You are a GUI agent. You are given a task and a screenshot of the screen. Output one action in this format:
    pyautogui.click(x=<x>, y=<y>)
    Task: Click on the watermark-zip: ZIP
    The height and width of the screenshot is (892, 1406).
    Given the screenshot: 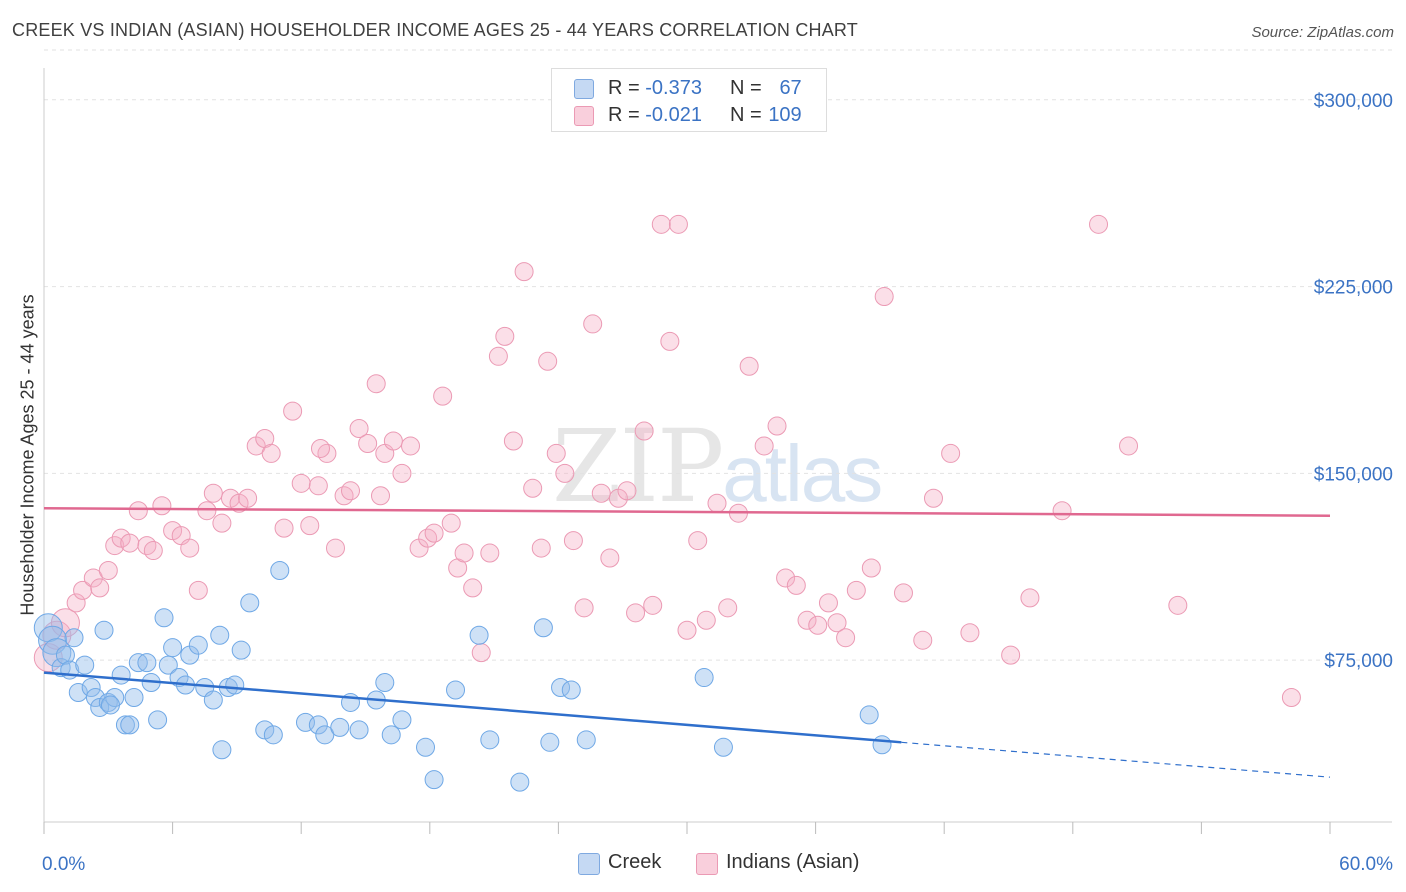 What is the action you would take?
    pyautogui.click(x=638, y=466)
    